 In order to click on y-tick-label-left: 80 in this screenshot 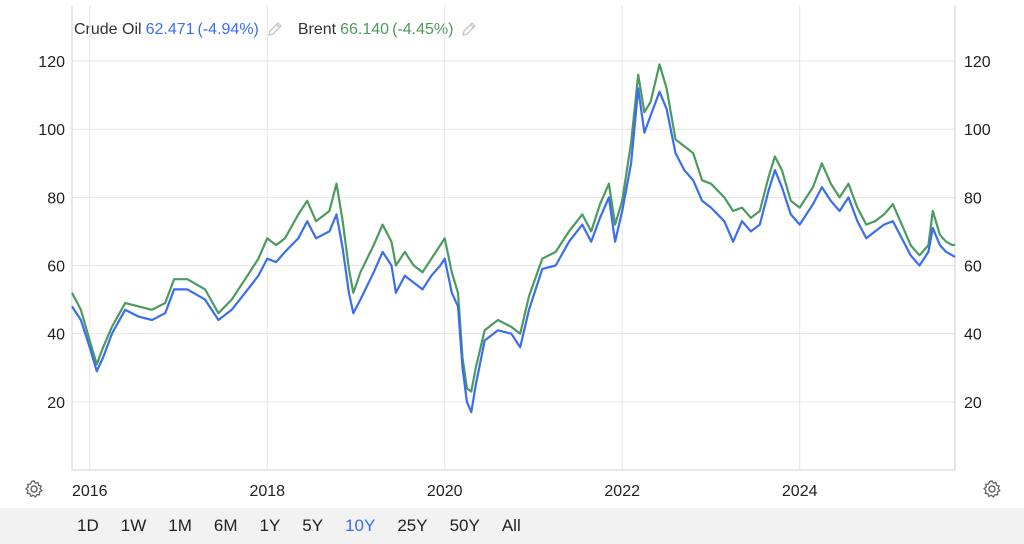, I will do `click(56, 198)`.